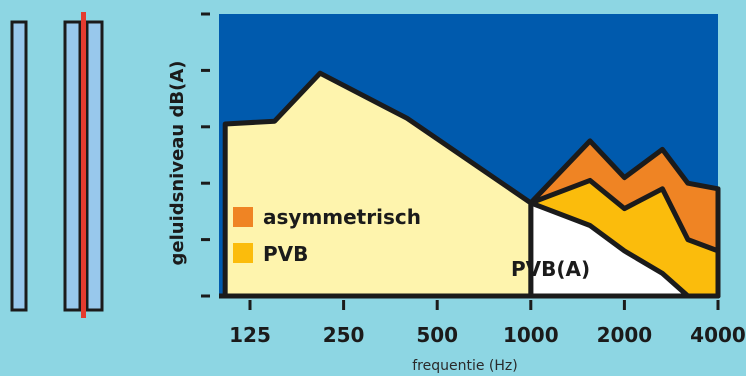  Describe the element at coordinates (72, 166) in the screenshot. I see `laminated-glass-pane-left` at that location.